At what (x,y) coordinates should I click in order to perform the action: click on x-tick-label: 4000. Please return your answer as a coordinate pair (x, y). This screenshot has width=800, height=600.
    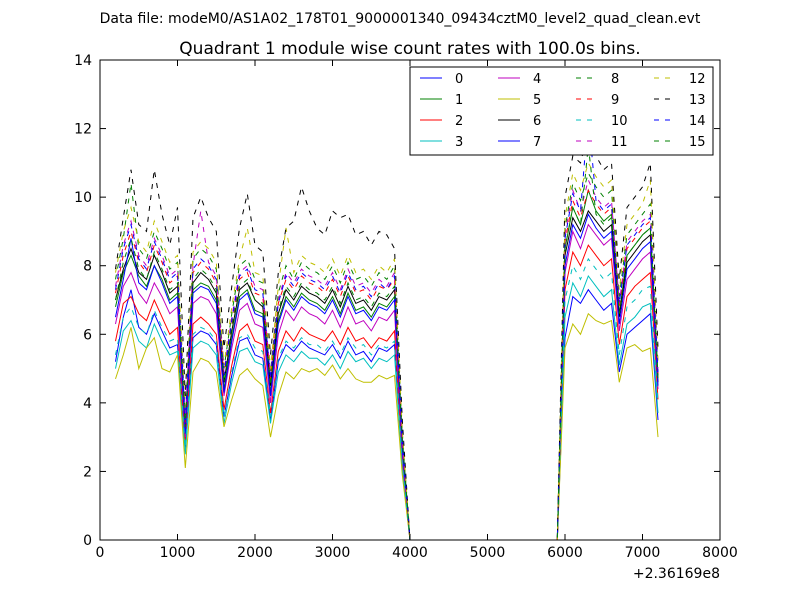
    Looking at the image, I should click on (410, 553).